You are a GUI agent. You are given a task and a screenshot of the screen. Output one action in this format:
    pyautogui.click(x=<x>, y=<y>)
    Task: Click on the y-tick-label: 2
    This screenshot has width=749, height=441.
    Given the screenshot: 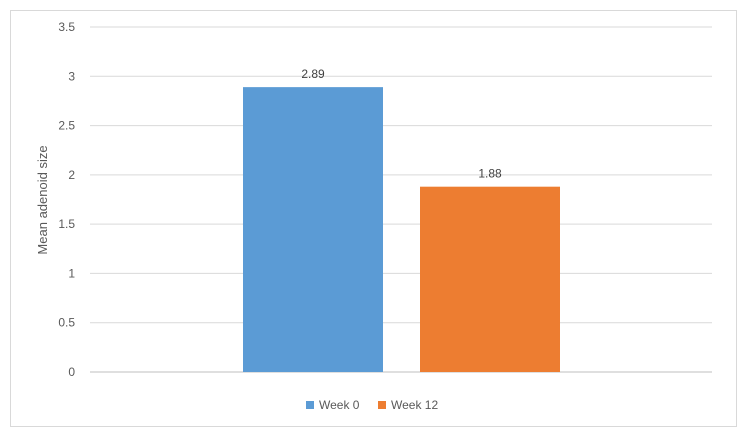 What is the action you would take?
    pyautogui.click(x=71, y=175)
    